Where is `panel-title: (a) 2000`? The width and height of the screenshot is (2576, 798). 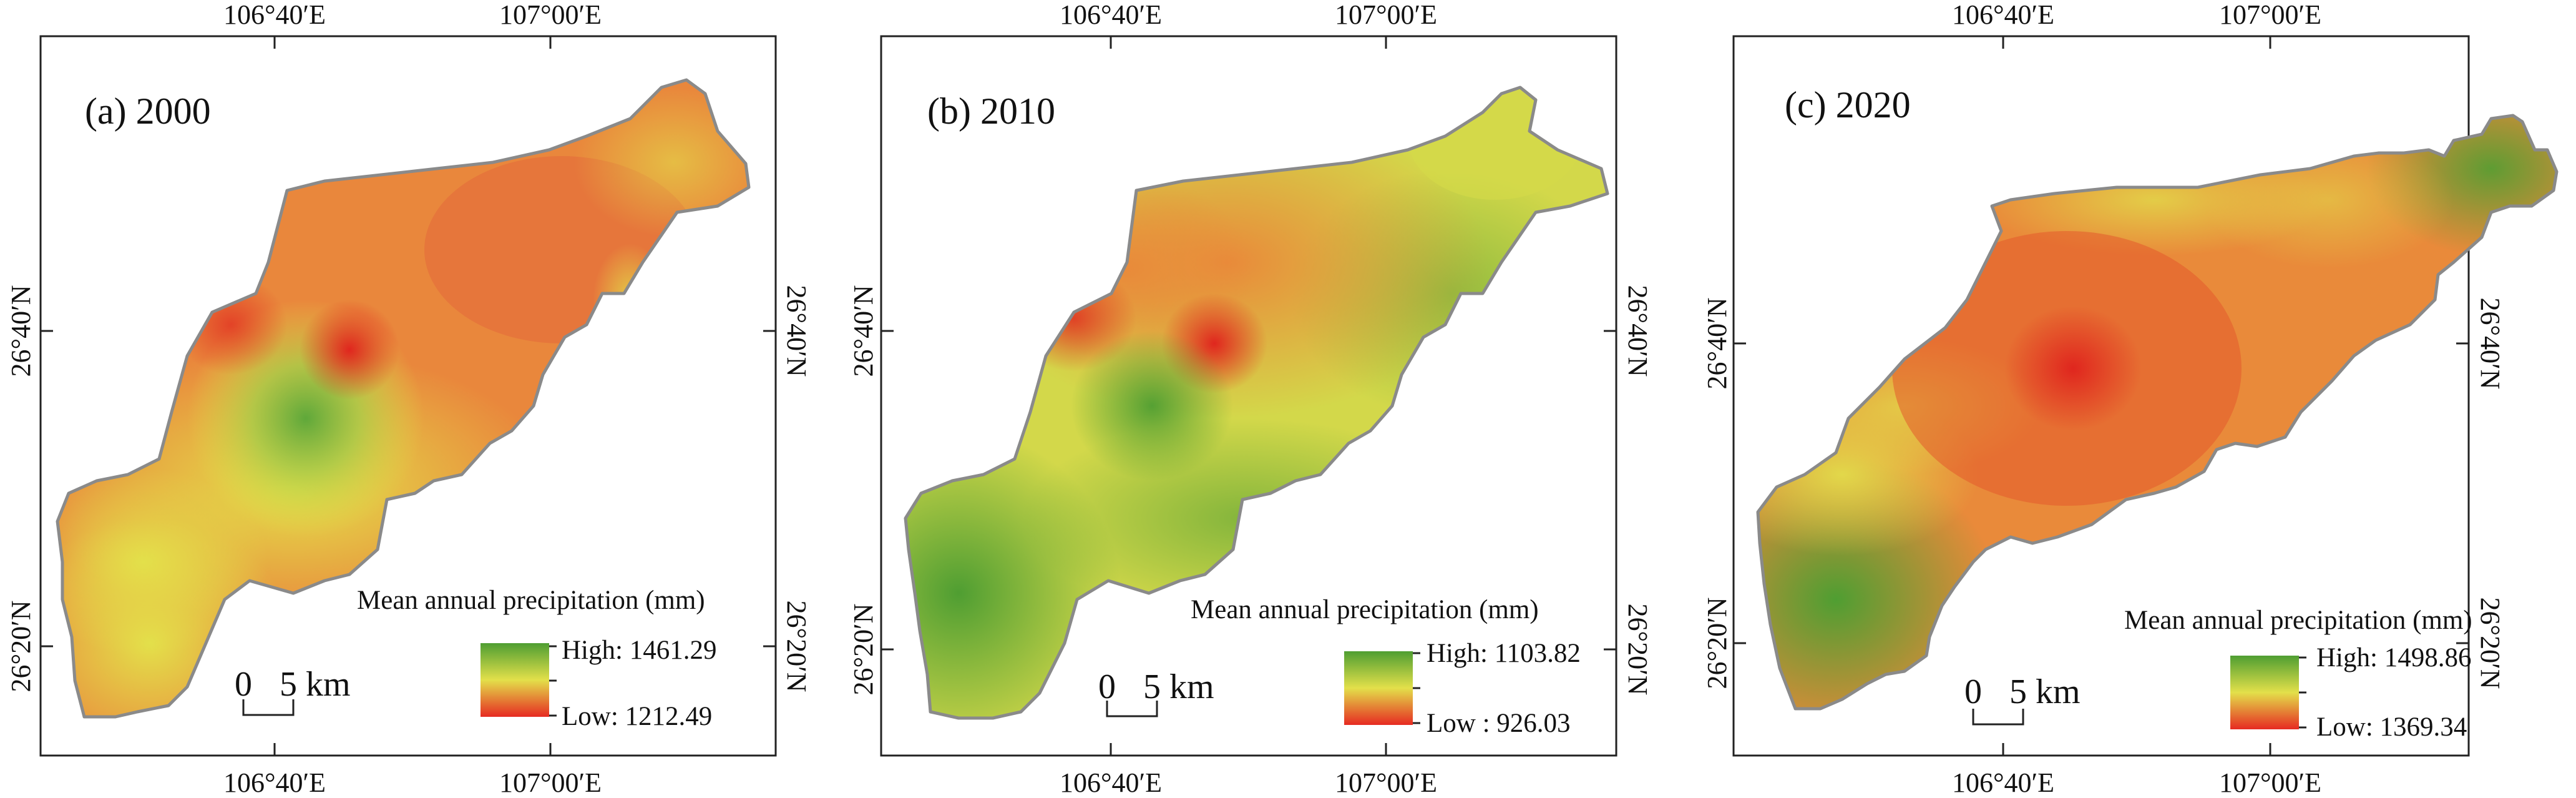 panel-title: (a) 2000 is located at coordinates (148, 112).